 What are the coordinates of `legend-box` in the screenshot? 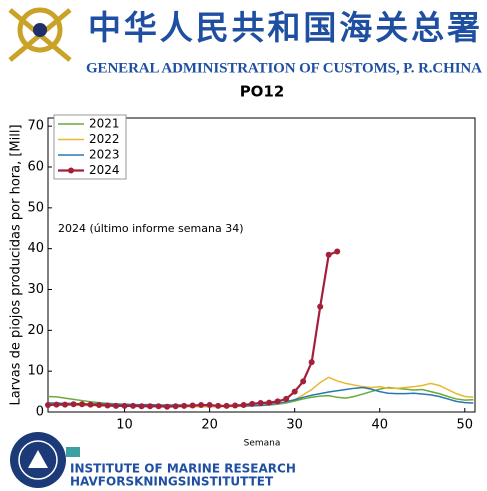 It's located at (90, 147).